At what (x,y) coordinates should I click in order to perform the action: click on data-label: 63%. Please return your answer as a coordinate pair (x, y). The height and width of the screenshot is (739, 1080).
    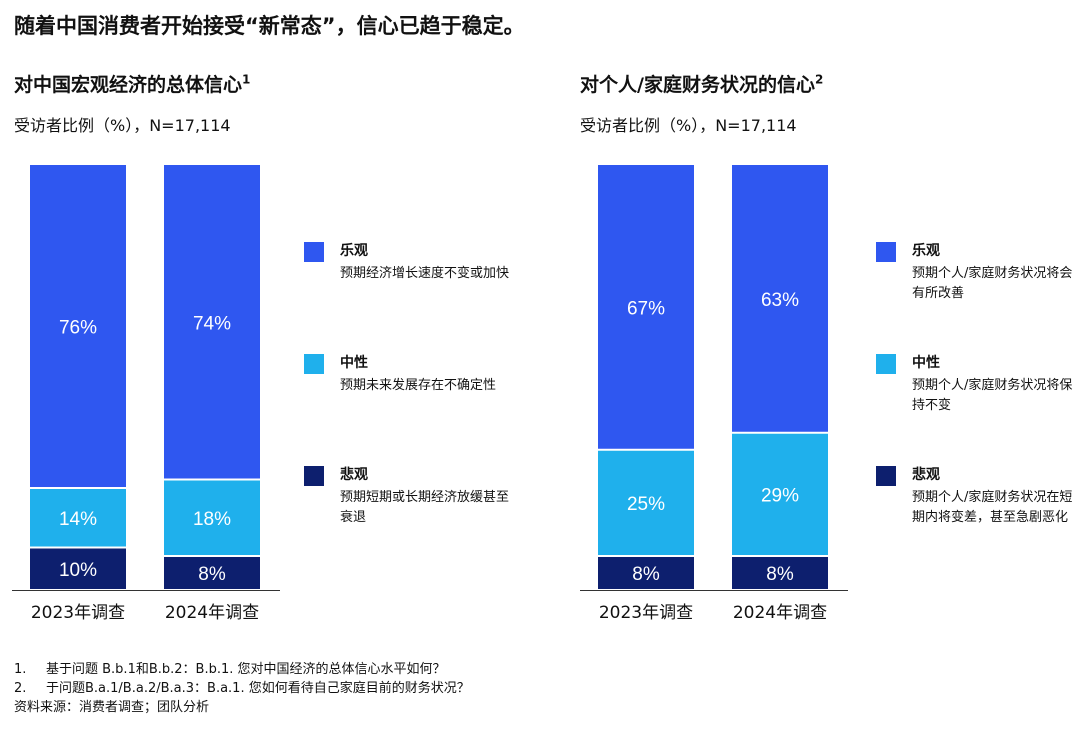
    Looking at the image, I should click on (780, 300).